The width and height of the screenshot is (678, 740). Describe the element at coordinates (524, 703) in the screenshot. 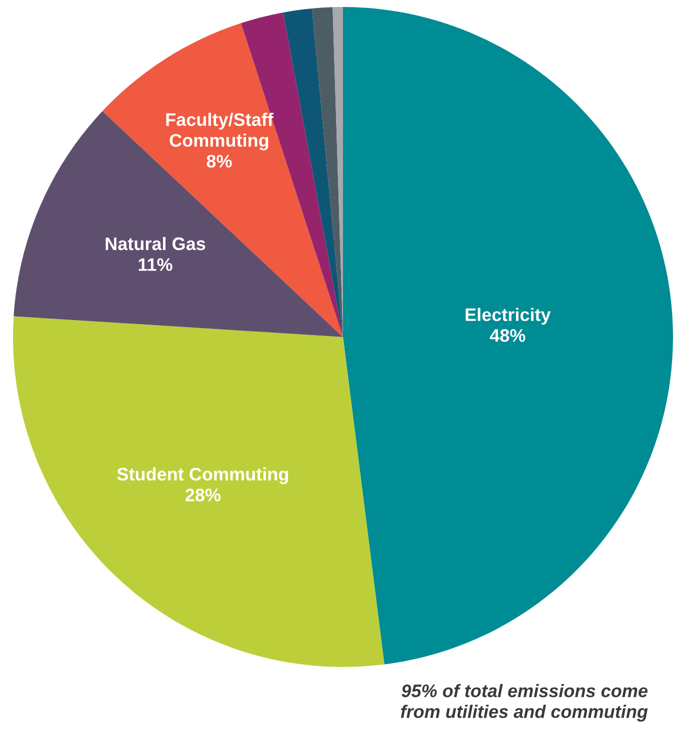

I see `text: 95% of total emissions come from utilities and commuting` at that location.